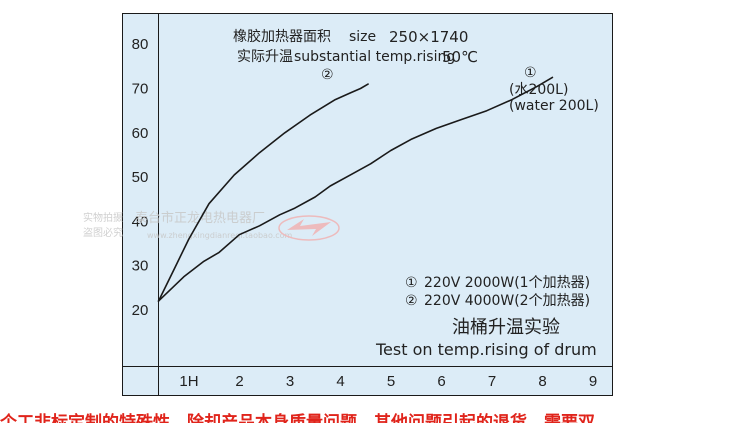 This screenshot has height=423, width=750. Describe the element at coordinates (188, 381) in the screenshot. I see `x-tick-label: 1H` at that location.